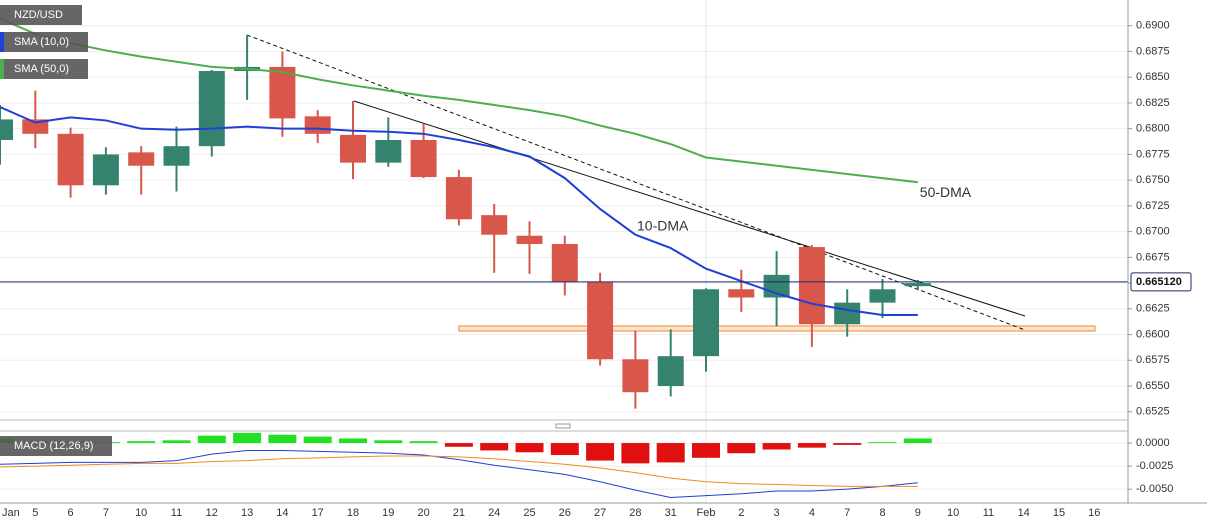 The image size is (1207, 526). I want to click on y-tick-label: 0.6775, so click(1153, 154).